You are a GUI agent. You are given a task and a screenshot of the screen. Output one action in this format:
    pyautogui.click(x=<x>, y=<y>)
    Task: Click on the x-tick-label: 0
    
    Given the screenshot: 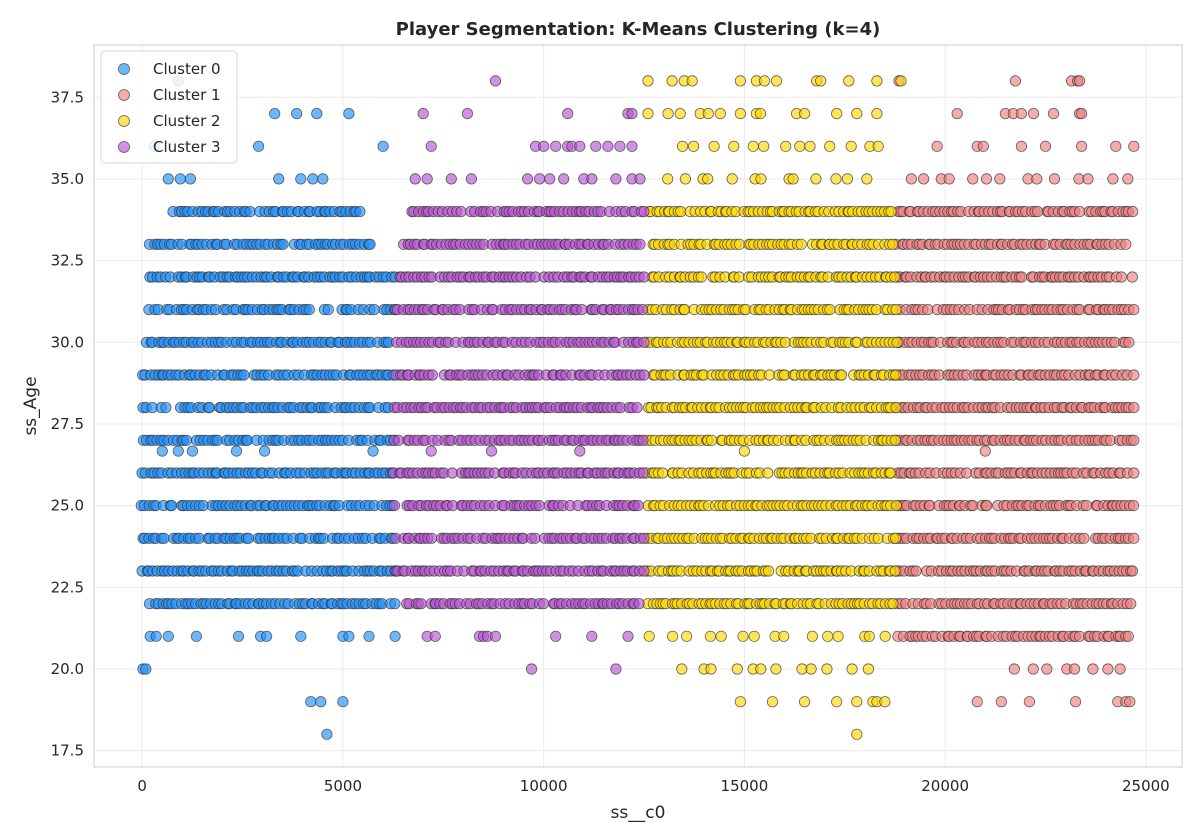 What is the action you would take?
    pyautogui.click(x=142, y=786)
    